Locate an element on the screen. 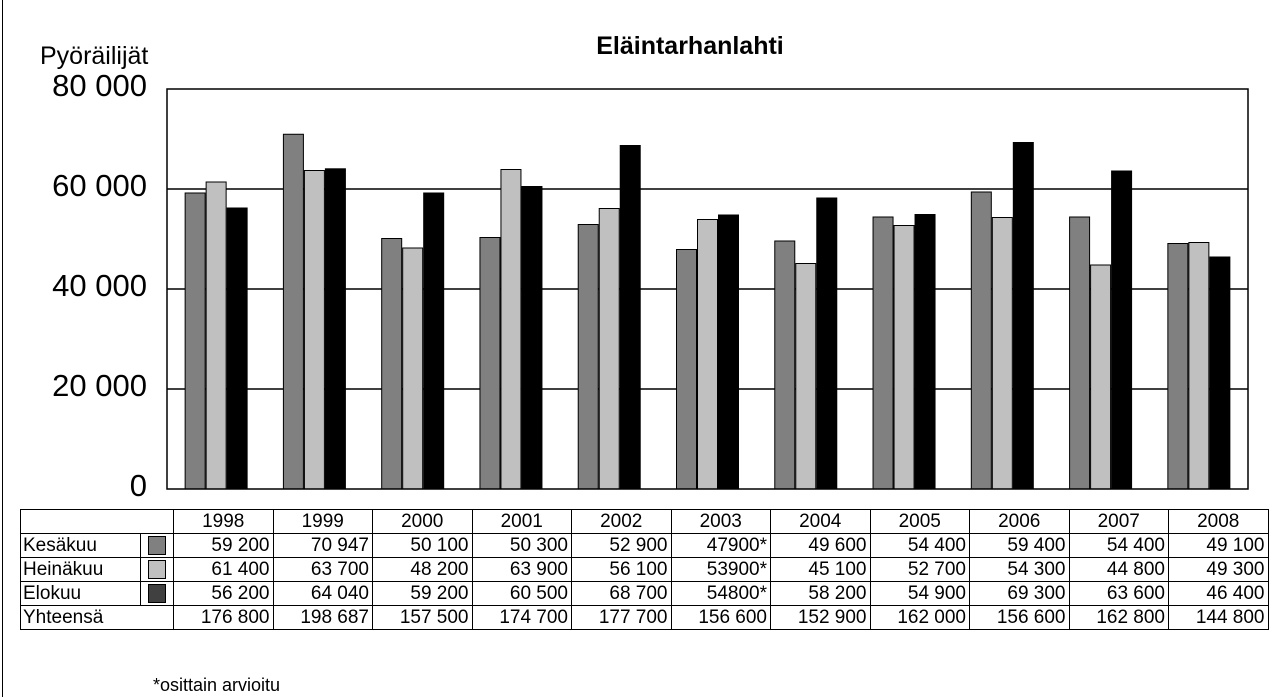 The width and height of the screenshot is (1278, 697). bar-elokuu-2006 is located at coordinates (1023, 316).